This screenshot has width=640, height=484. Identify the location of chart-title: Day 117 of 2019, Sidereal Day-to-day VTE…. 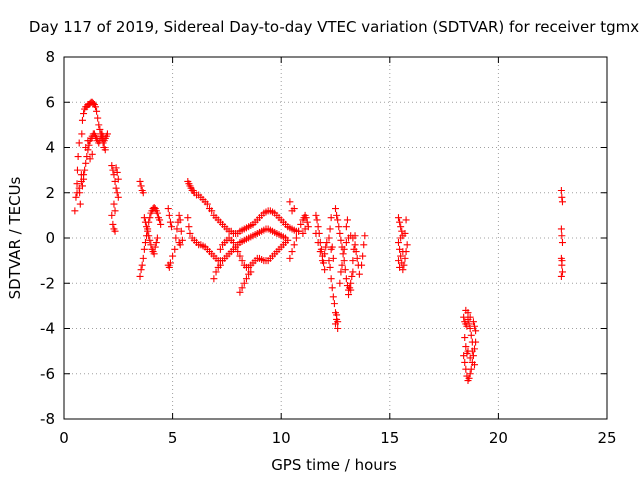
(334, 27).